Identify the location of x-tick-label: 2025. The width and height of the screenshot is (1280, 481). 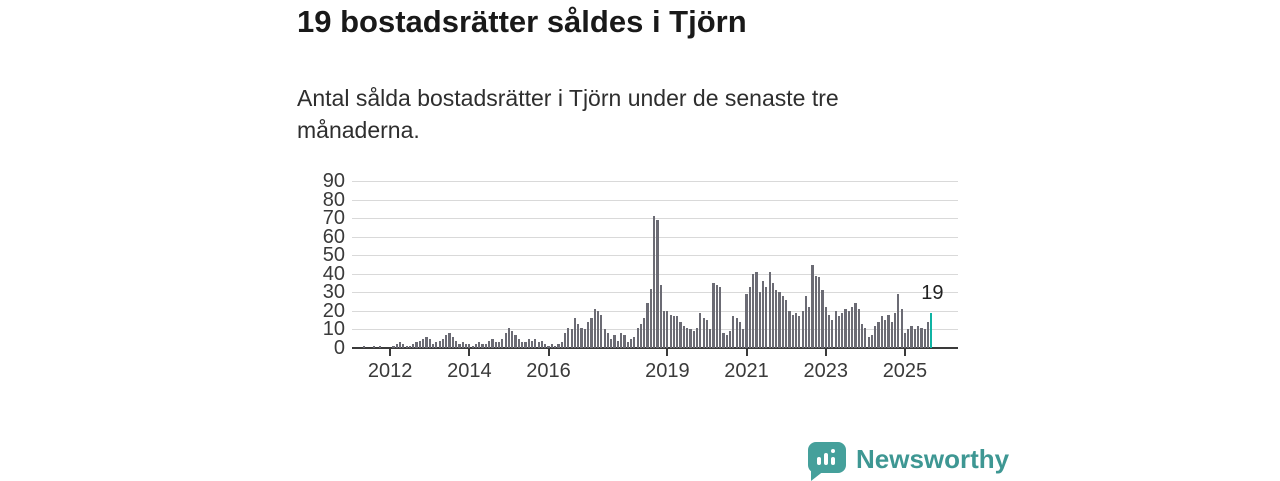
(905, 371).